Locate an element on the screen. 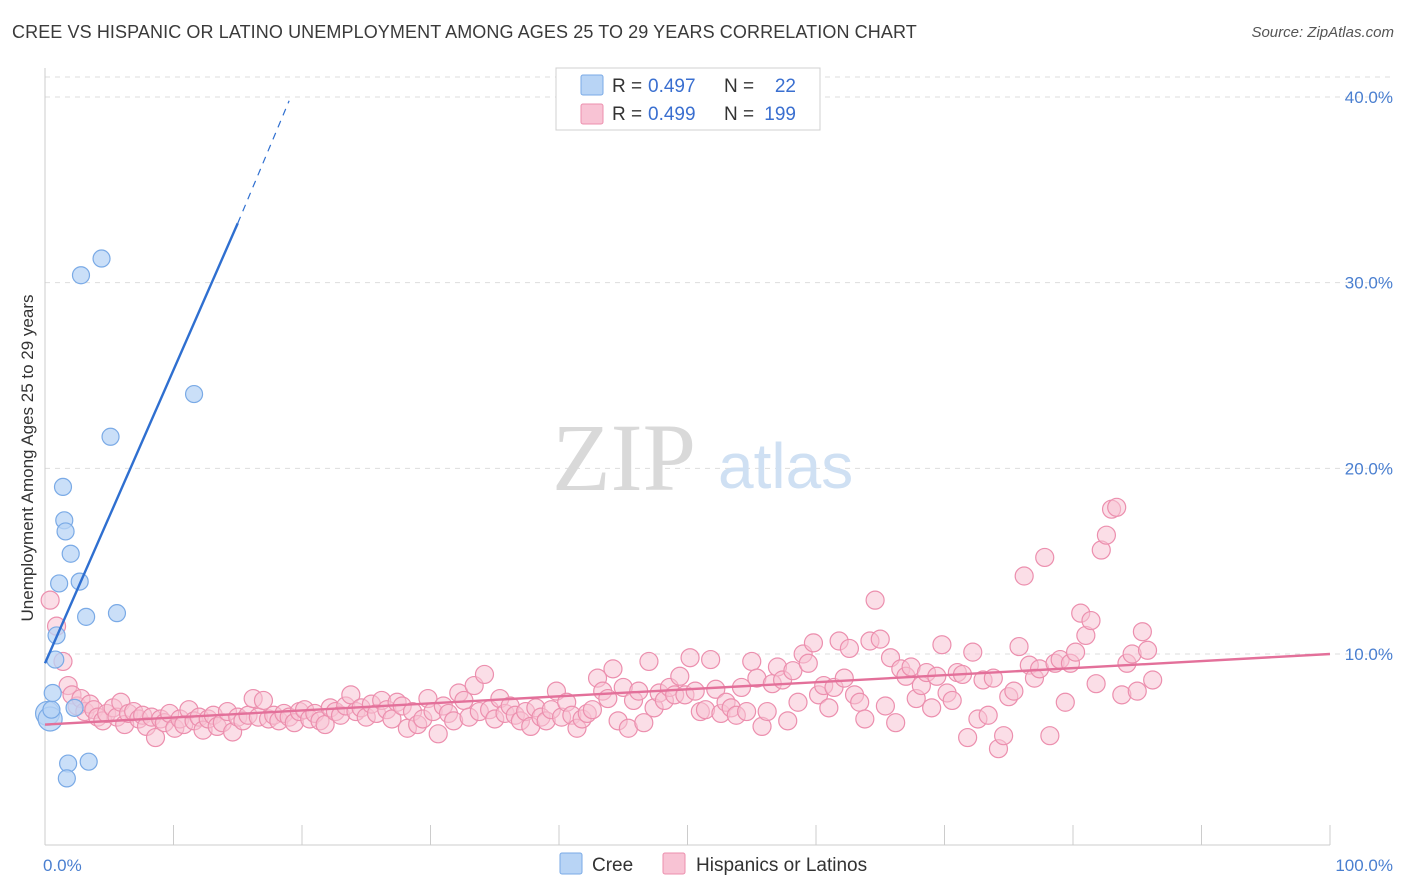 This screenshot has height=892, width=1406. hispanic-trend-line is located at coordinates (687, 689).